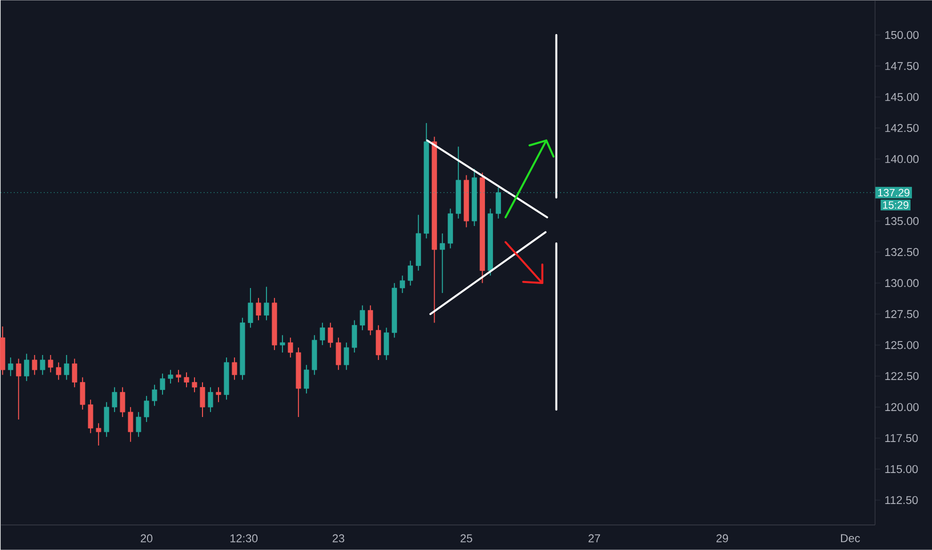 This screenshot has height=550, width=932. What do you see at coordinates (594, 538) in the screenshot?
I see `x-tick-label: 27` at bounding box center [594, 538].